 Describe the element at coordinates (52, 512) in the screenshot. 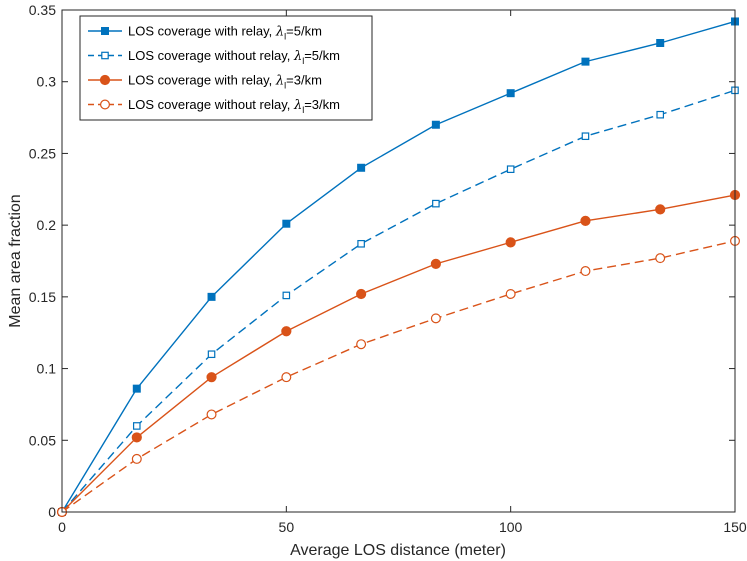

I see `y-tick-label: 0` at that location.